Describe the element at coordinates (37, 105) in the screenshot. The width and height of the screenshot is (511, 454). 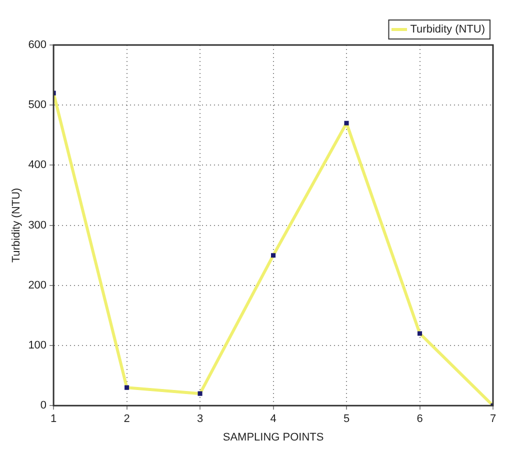
I see `y-tick-label: 500` at that location.